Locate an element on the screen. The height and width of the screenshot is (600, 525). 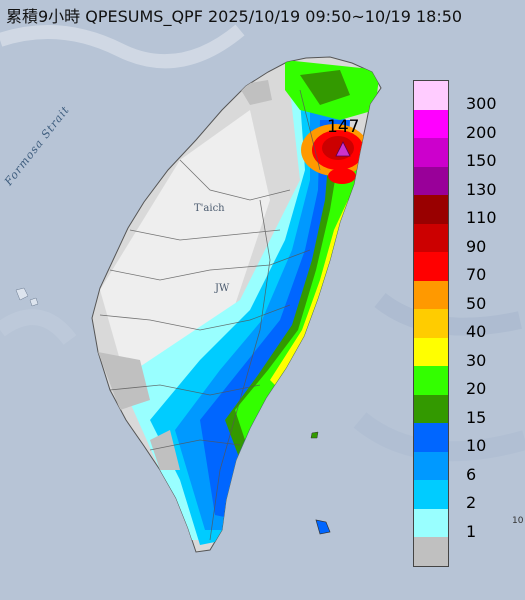
green-island is located at coordinates (314, 435).